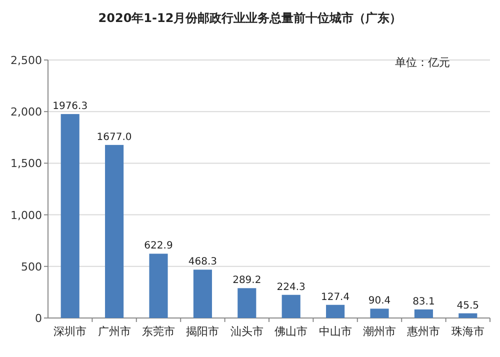  I want to click on y-tick-label: 2,500, so click(26, 60).